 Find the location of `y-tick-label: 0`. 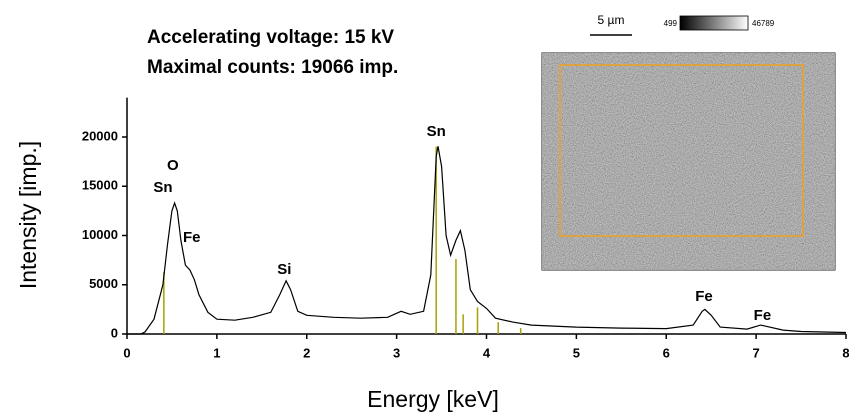

y-tick-label: 0 is located at coordinates (114, 332).